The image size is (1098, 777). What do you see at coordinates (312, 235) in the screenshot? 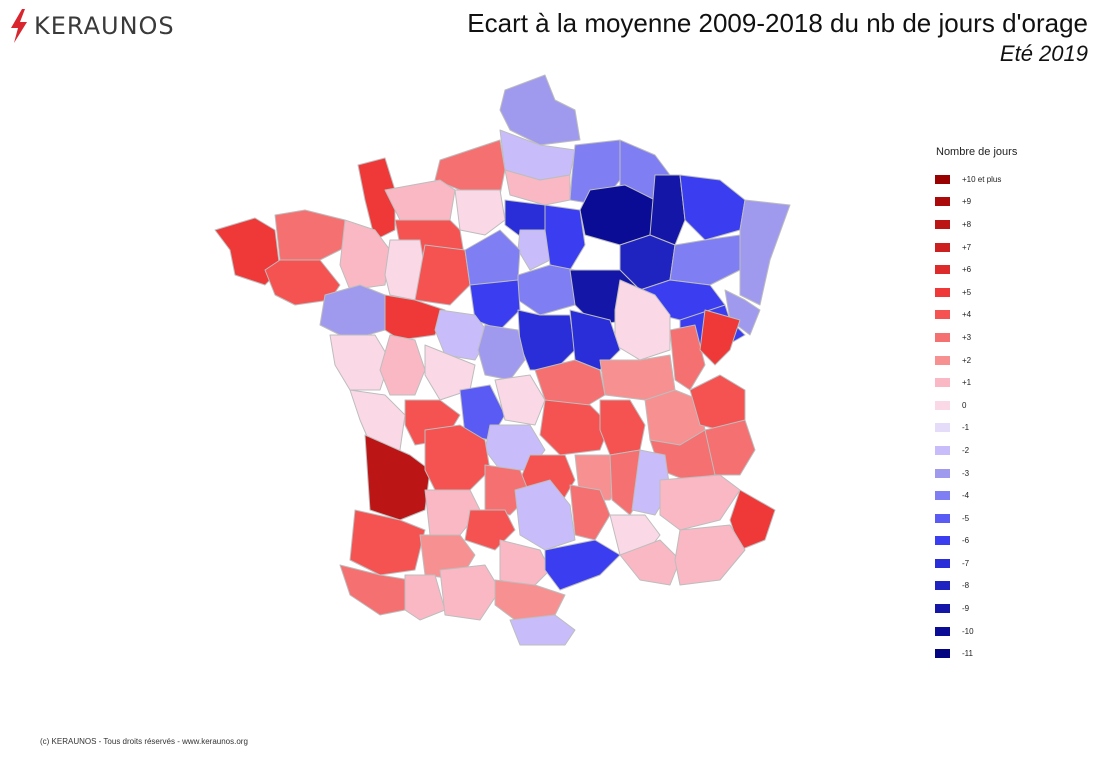
I see `region-cotes-armor` at bounding box center [312, 235].